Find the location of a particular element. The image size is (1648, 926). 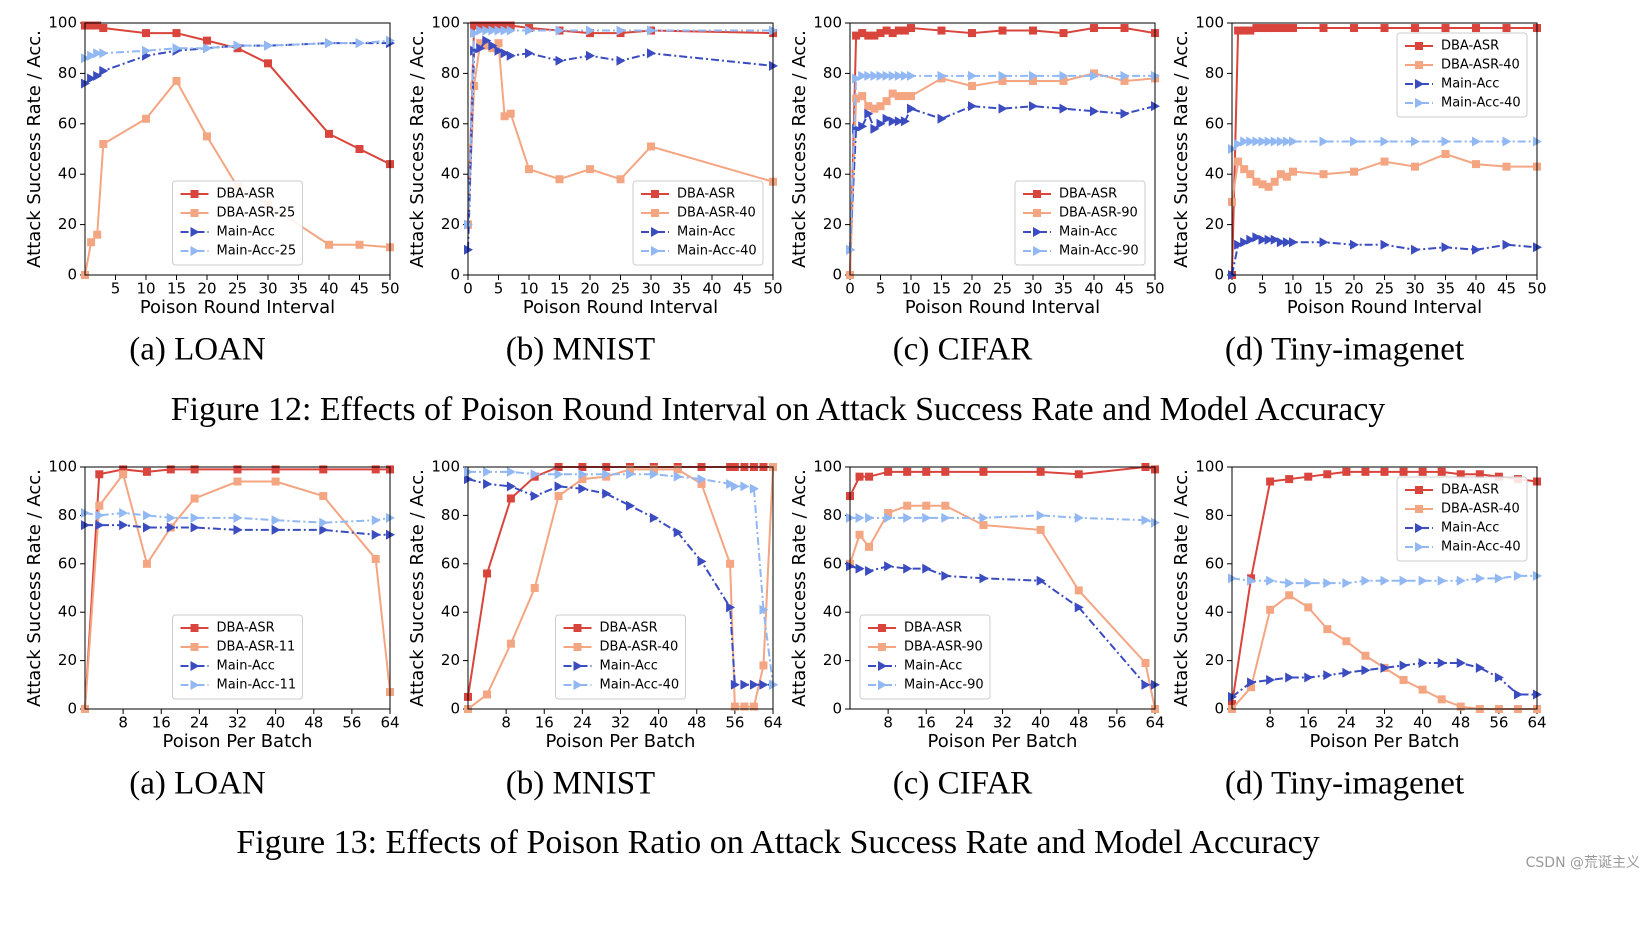

legend-label: Main-Acc is located at coordinates (933, 666).